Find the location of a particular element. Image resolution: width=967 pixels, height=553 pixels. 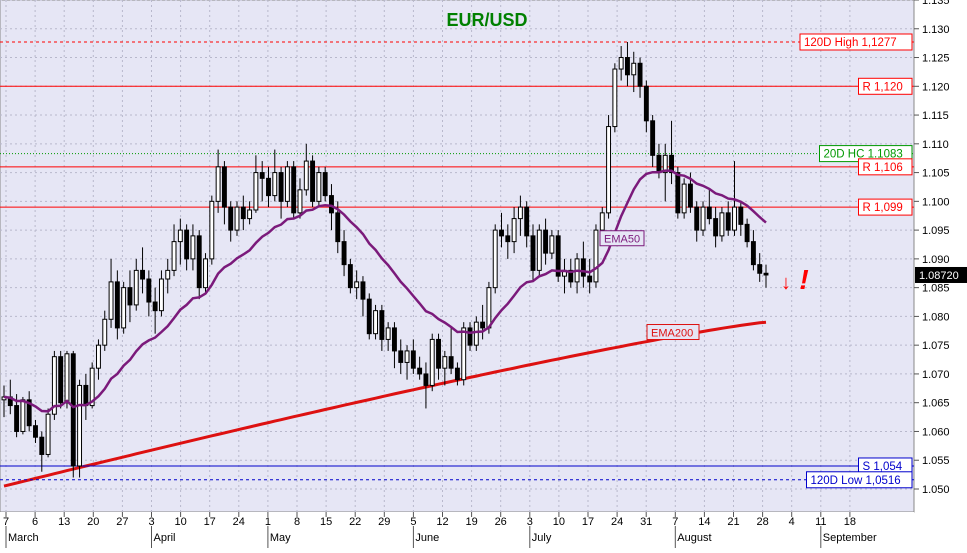

month-label: July is located at coordinates (542, 538).